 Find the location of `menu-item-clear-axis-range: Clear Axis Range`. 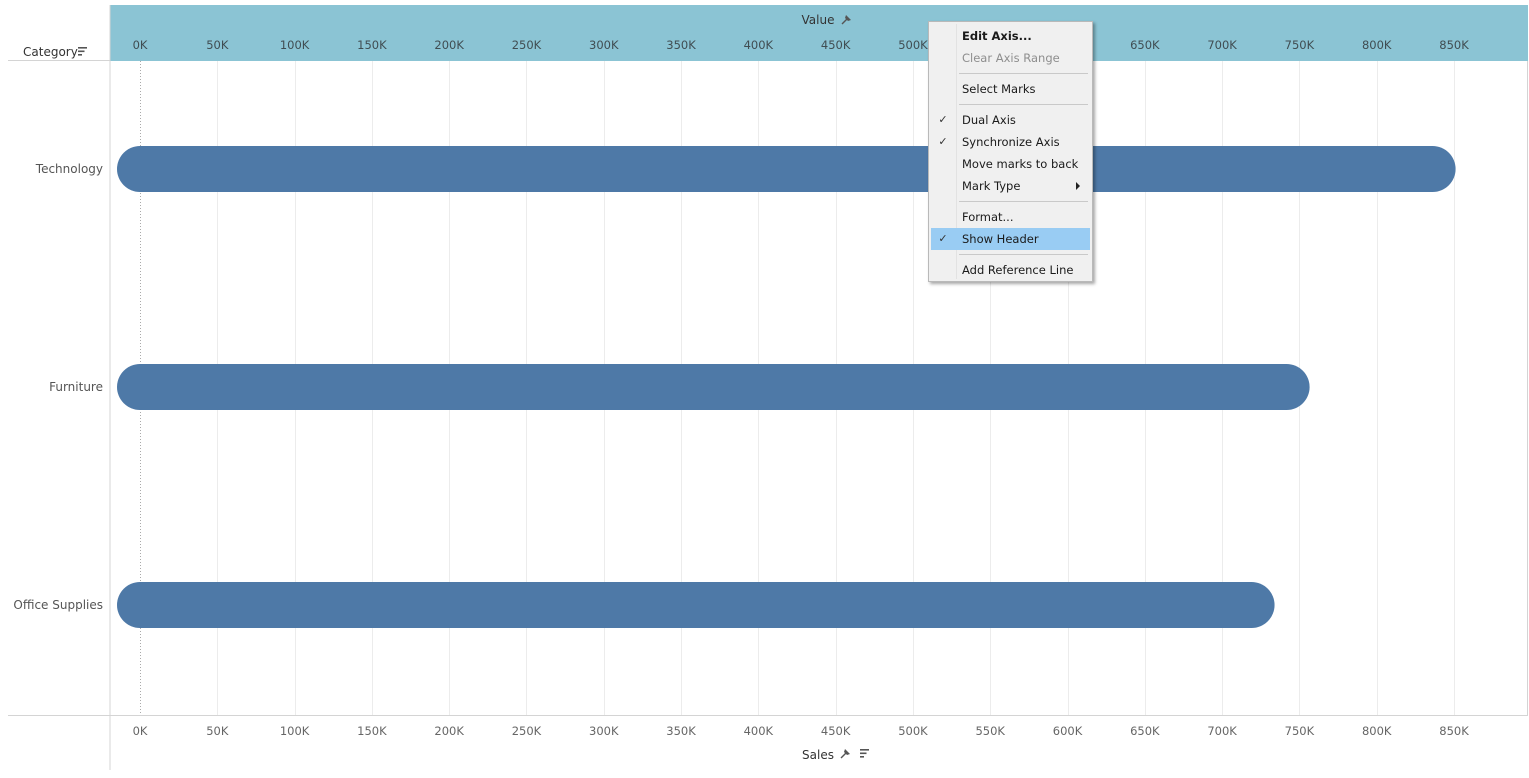

menu-item-clear-axis-range: Clear Axis Range is located at coordinates (1010, 58).